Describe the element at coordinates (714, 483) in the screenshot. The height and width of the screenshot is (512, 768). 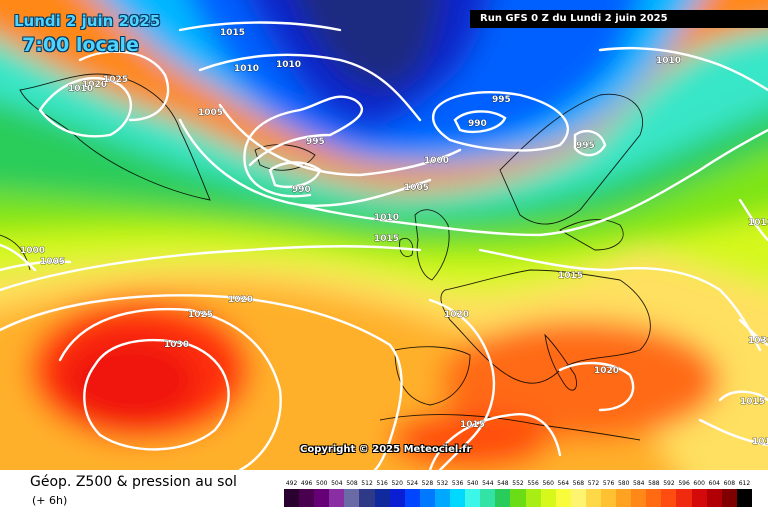
I see `color-scale-label: 604` at that location.